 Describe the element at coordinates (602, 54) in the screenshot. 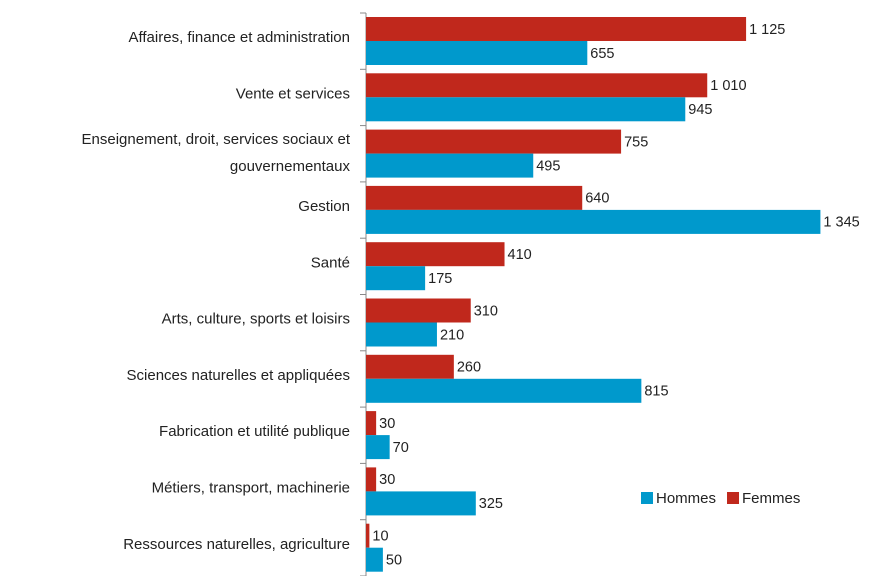

I see `value-label: 655` at that location.